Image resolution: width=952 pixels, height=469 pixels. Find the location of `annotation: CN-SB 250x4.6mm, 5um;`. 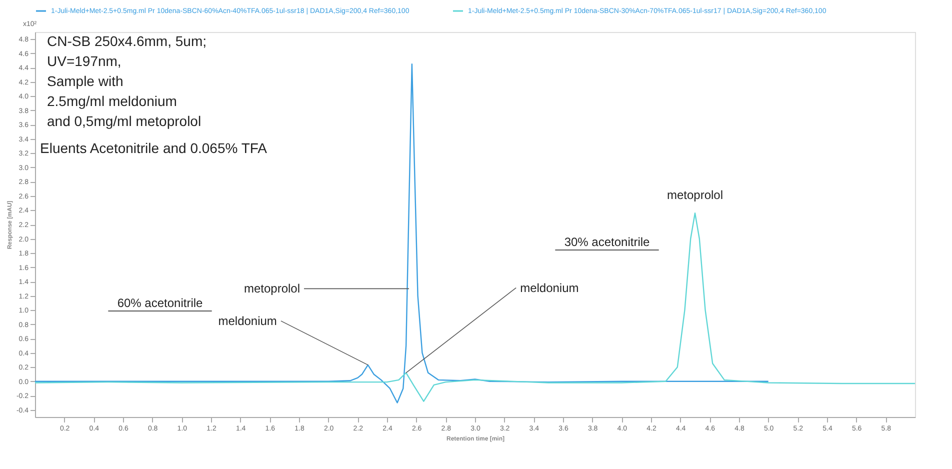

annotation: CN-SB 250x4.6mm, 5um; is located at coordinates (126, 41).